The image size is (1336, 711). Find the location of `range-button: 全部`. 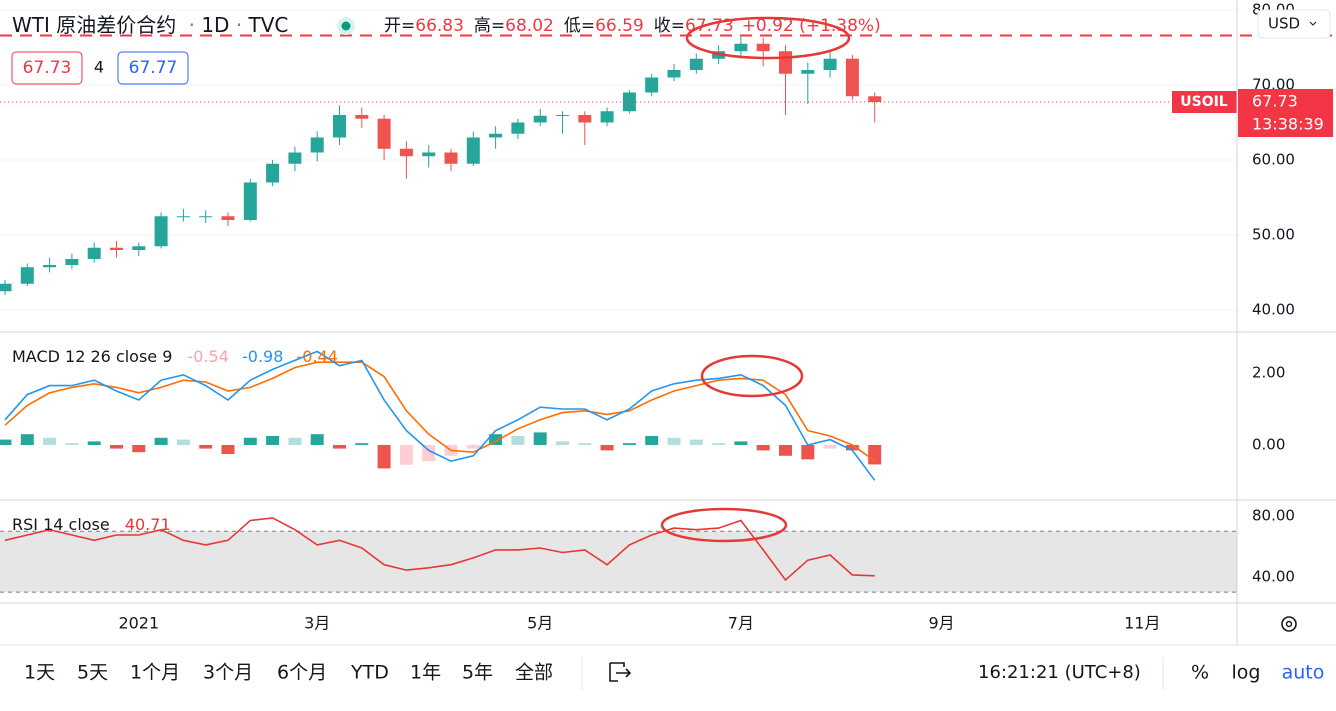

range-button: 全部 is located at coordinates (534, 673).